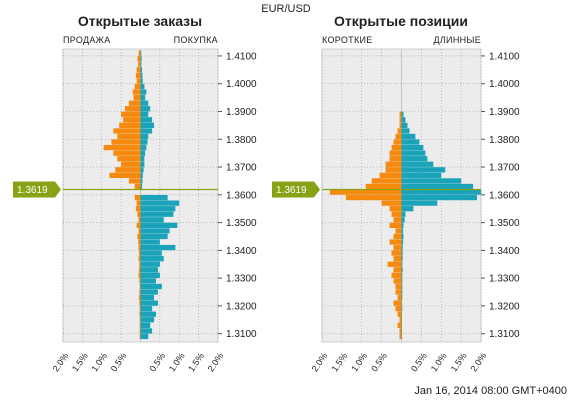 This screenshot has height=401, width=573. What do you see at coordinates (61, 362) in the screenshot?
I see `x-tick-label: 2.0%` at bounding box center [61, 362].